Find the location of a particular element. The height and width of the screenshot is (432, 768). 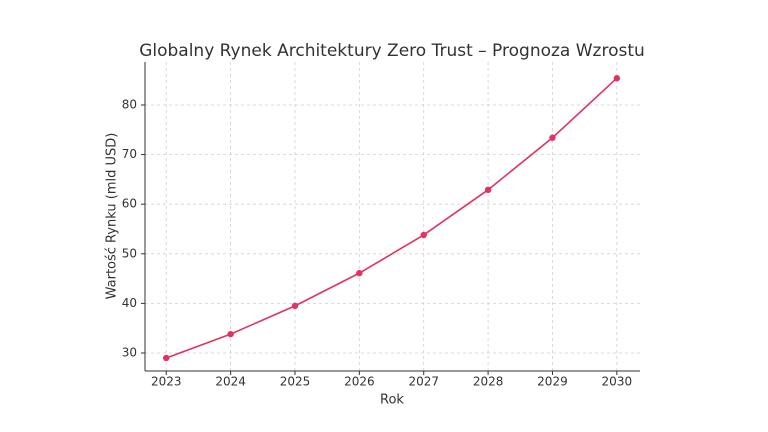

x-tick-label: 2026 is located at coordinates (359, 382).